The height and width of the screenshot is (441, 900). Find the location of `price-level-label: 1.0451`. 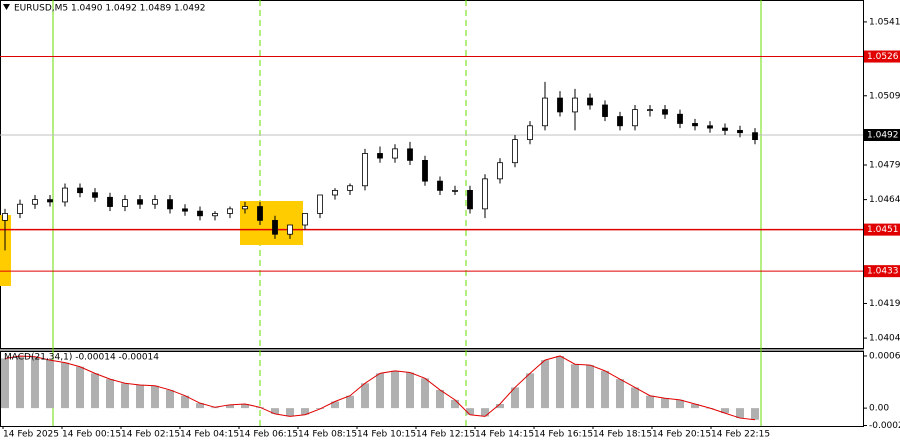

price-level-label: 1.0451 is located at coordinates (883, 230).